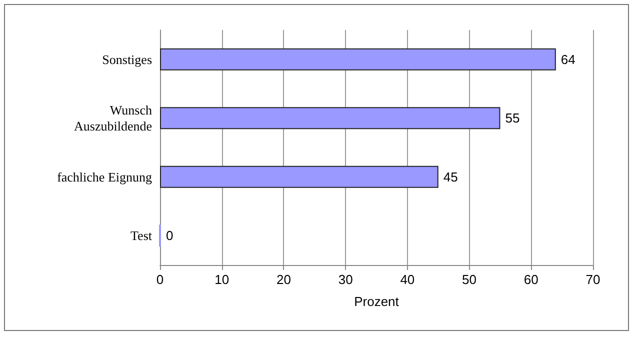 This screenshot has height=337, width=635. I want to click on data-label: 64, so click(568, 59).